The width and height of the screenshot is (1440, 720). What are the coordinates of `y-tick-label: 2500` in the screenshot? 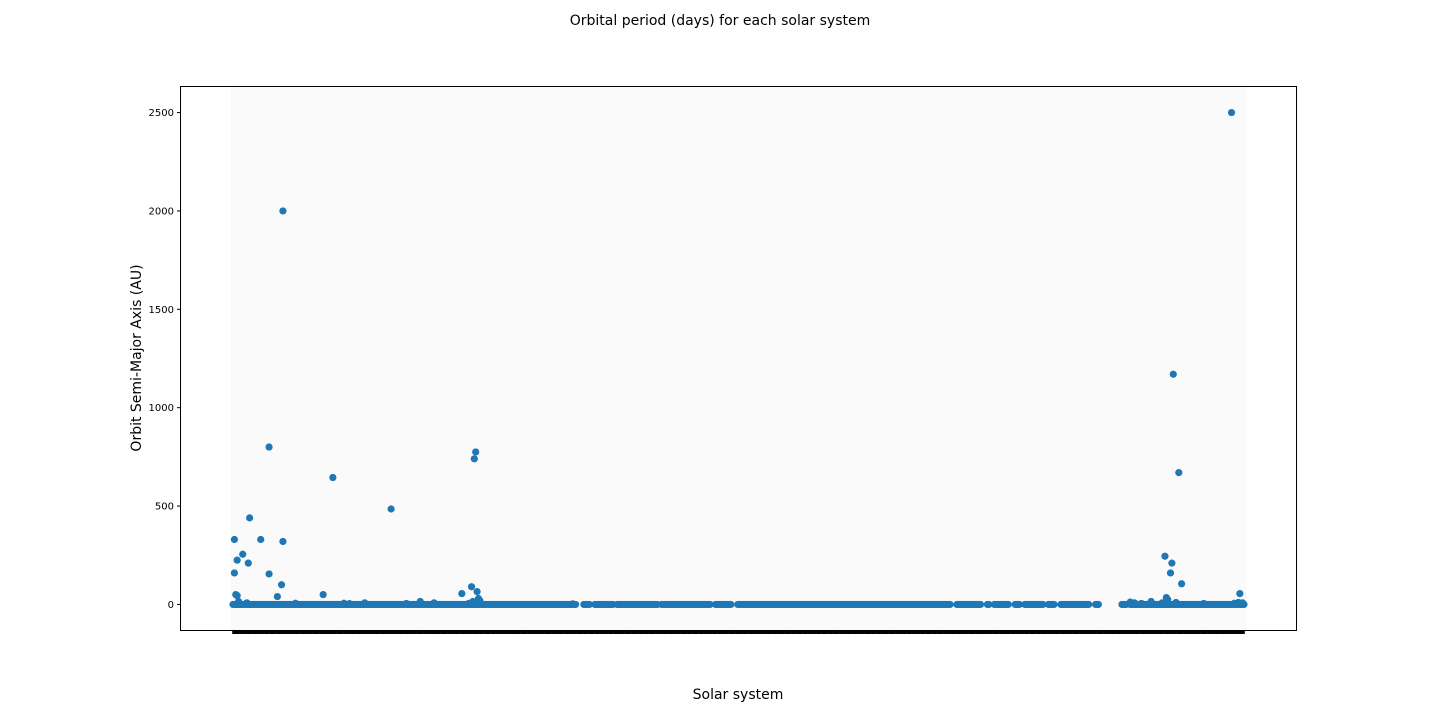 It's located at (161, 113).